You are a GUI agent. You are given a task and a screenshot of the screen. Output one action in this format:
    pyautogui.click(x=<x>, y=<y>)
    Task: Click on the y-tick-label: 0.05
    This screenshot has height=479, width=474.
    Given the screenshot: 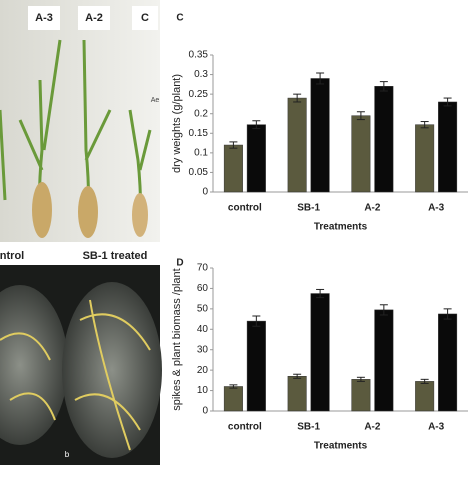 What is the action you would take?
    pyautogui.click(x=199, y=172)
    